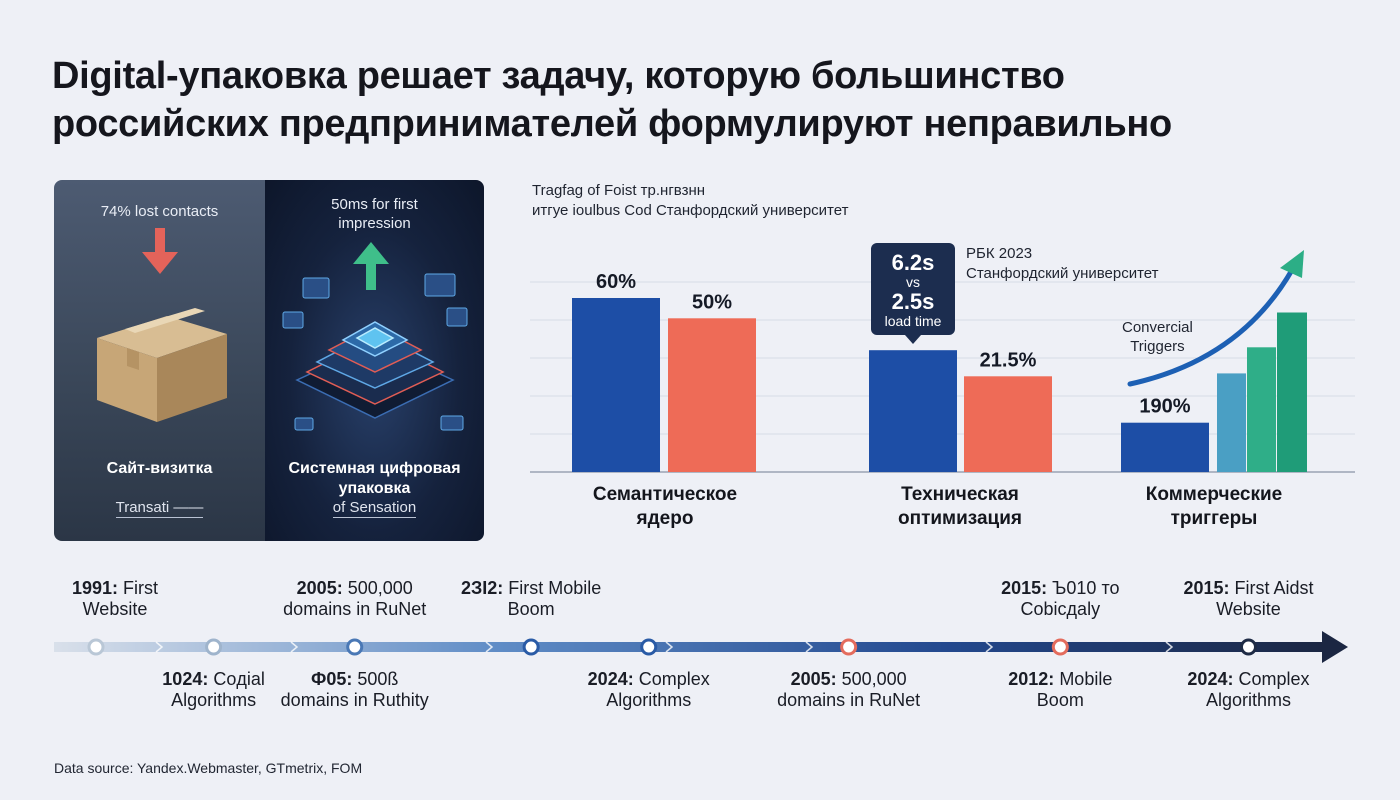  What do you see at coordinates (1062, 273) in the screenshot?
I see `chart-source-line-2: Станфордский университет` at bounding box center [1062, 273].